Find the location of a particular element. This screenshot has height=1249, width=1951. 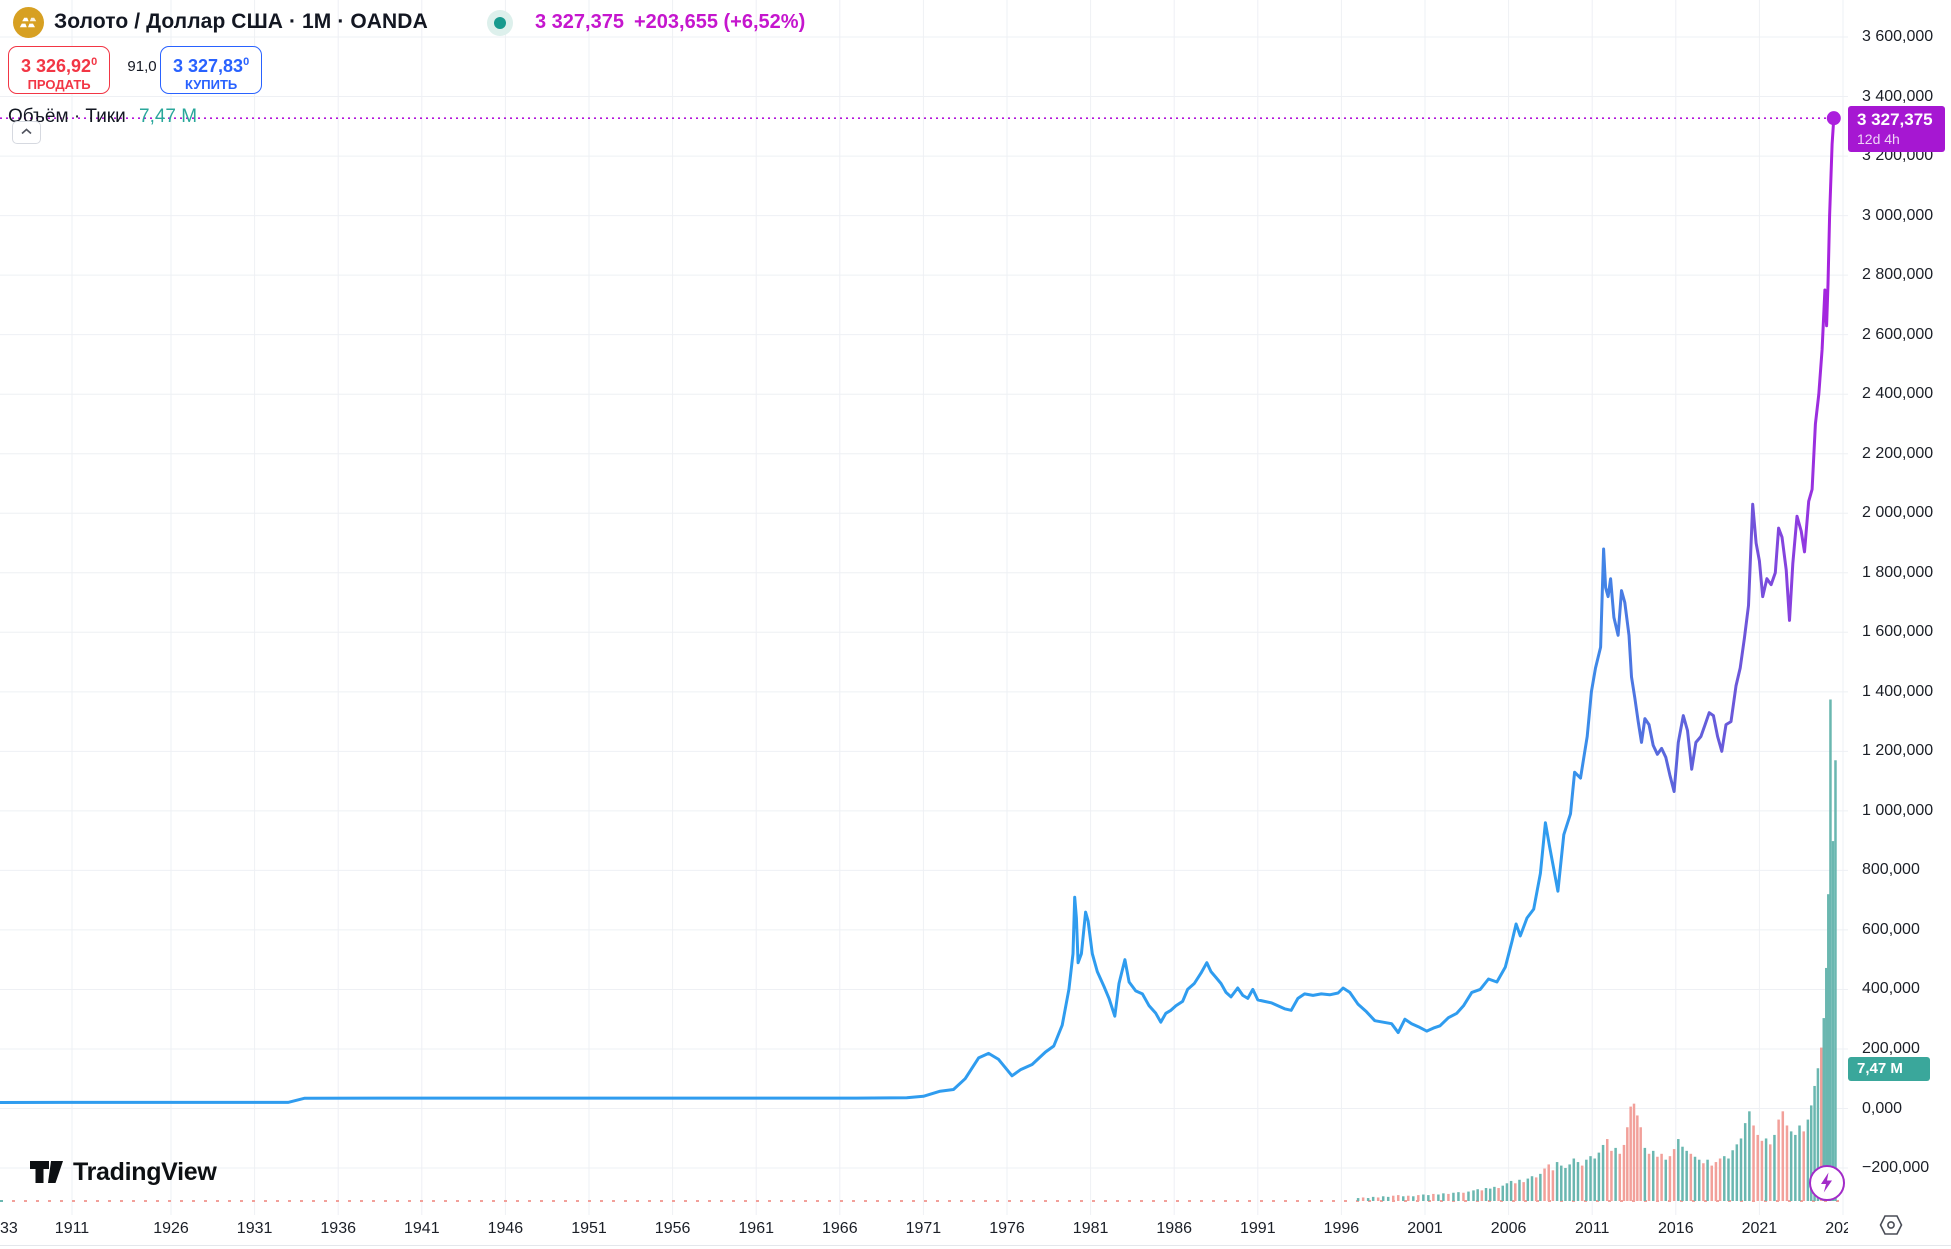

time-axis-label: 1971 is located at coordinates (923, 1228).